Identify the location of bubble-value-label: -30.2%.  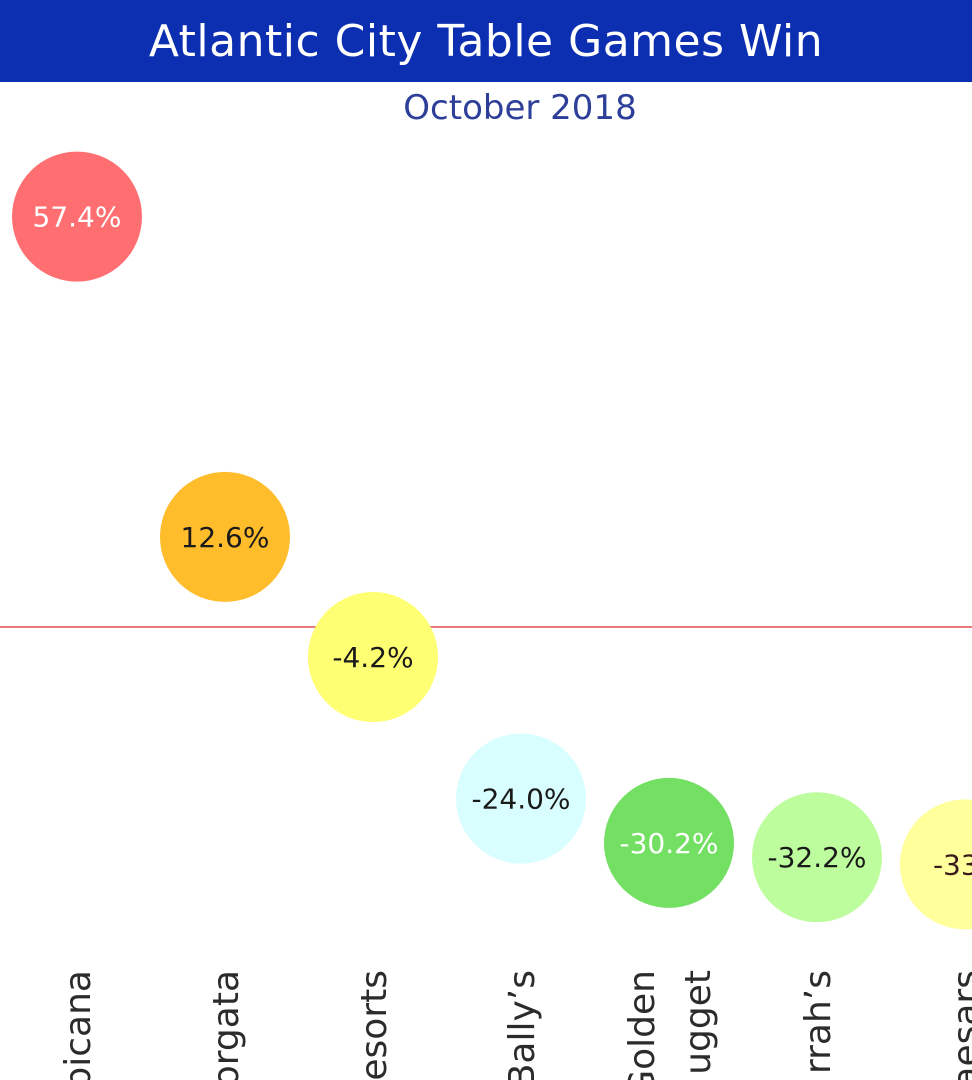
(668, 843).